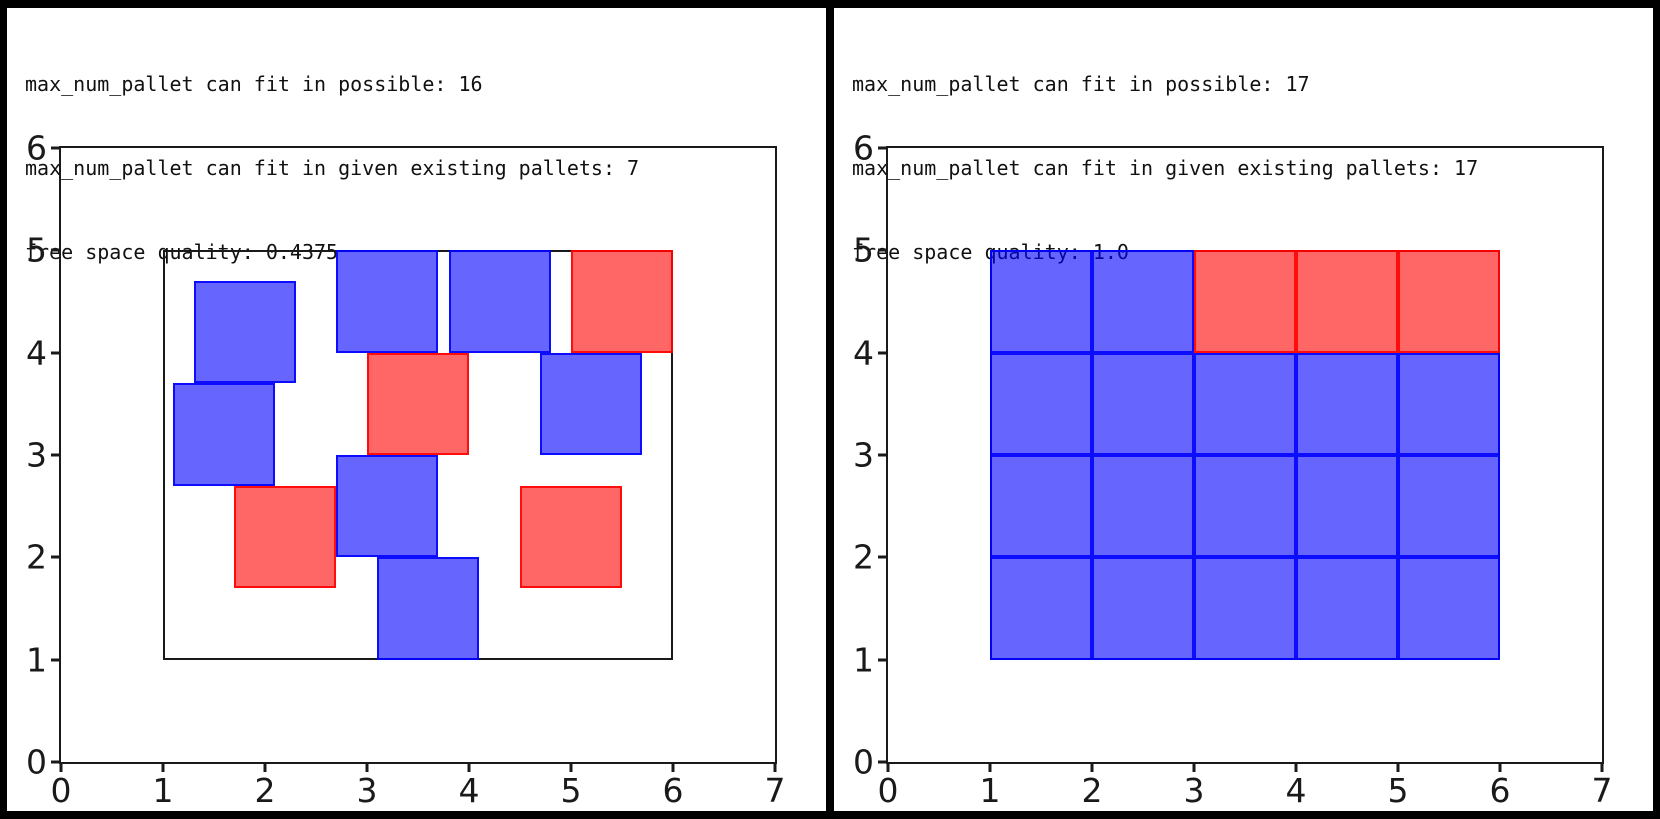 Image resolution: width=1660 pixels, height=819 pixels. What do you see at coordinates (254, 84) in the screenshot?
I see `info-line-possible: max_num_pallet can fit in possible: 16` at bounding box center [254, 84].